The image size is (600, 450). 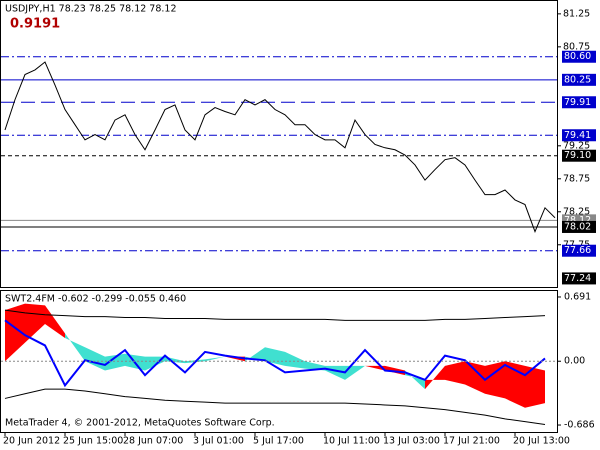 I want to click on upper-envelope, so click(x=275, y=315).